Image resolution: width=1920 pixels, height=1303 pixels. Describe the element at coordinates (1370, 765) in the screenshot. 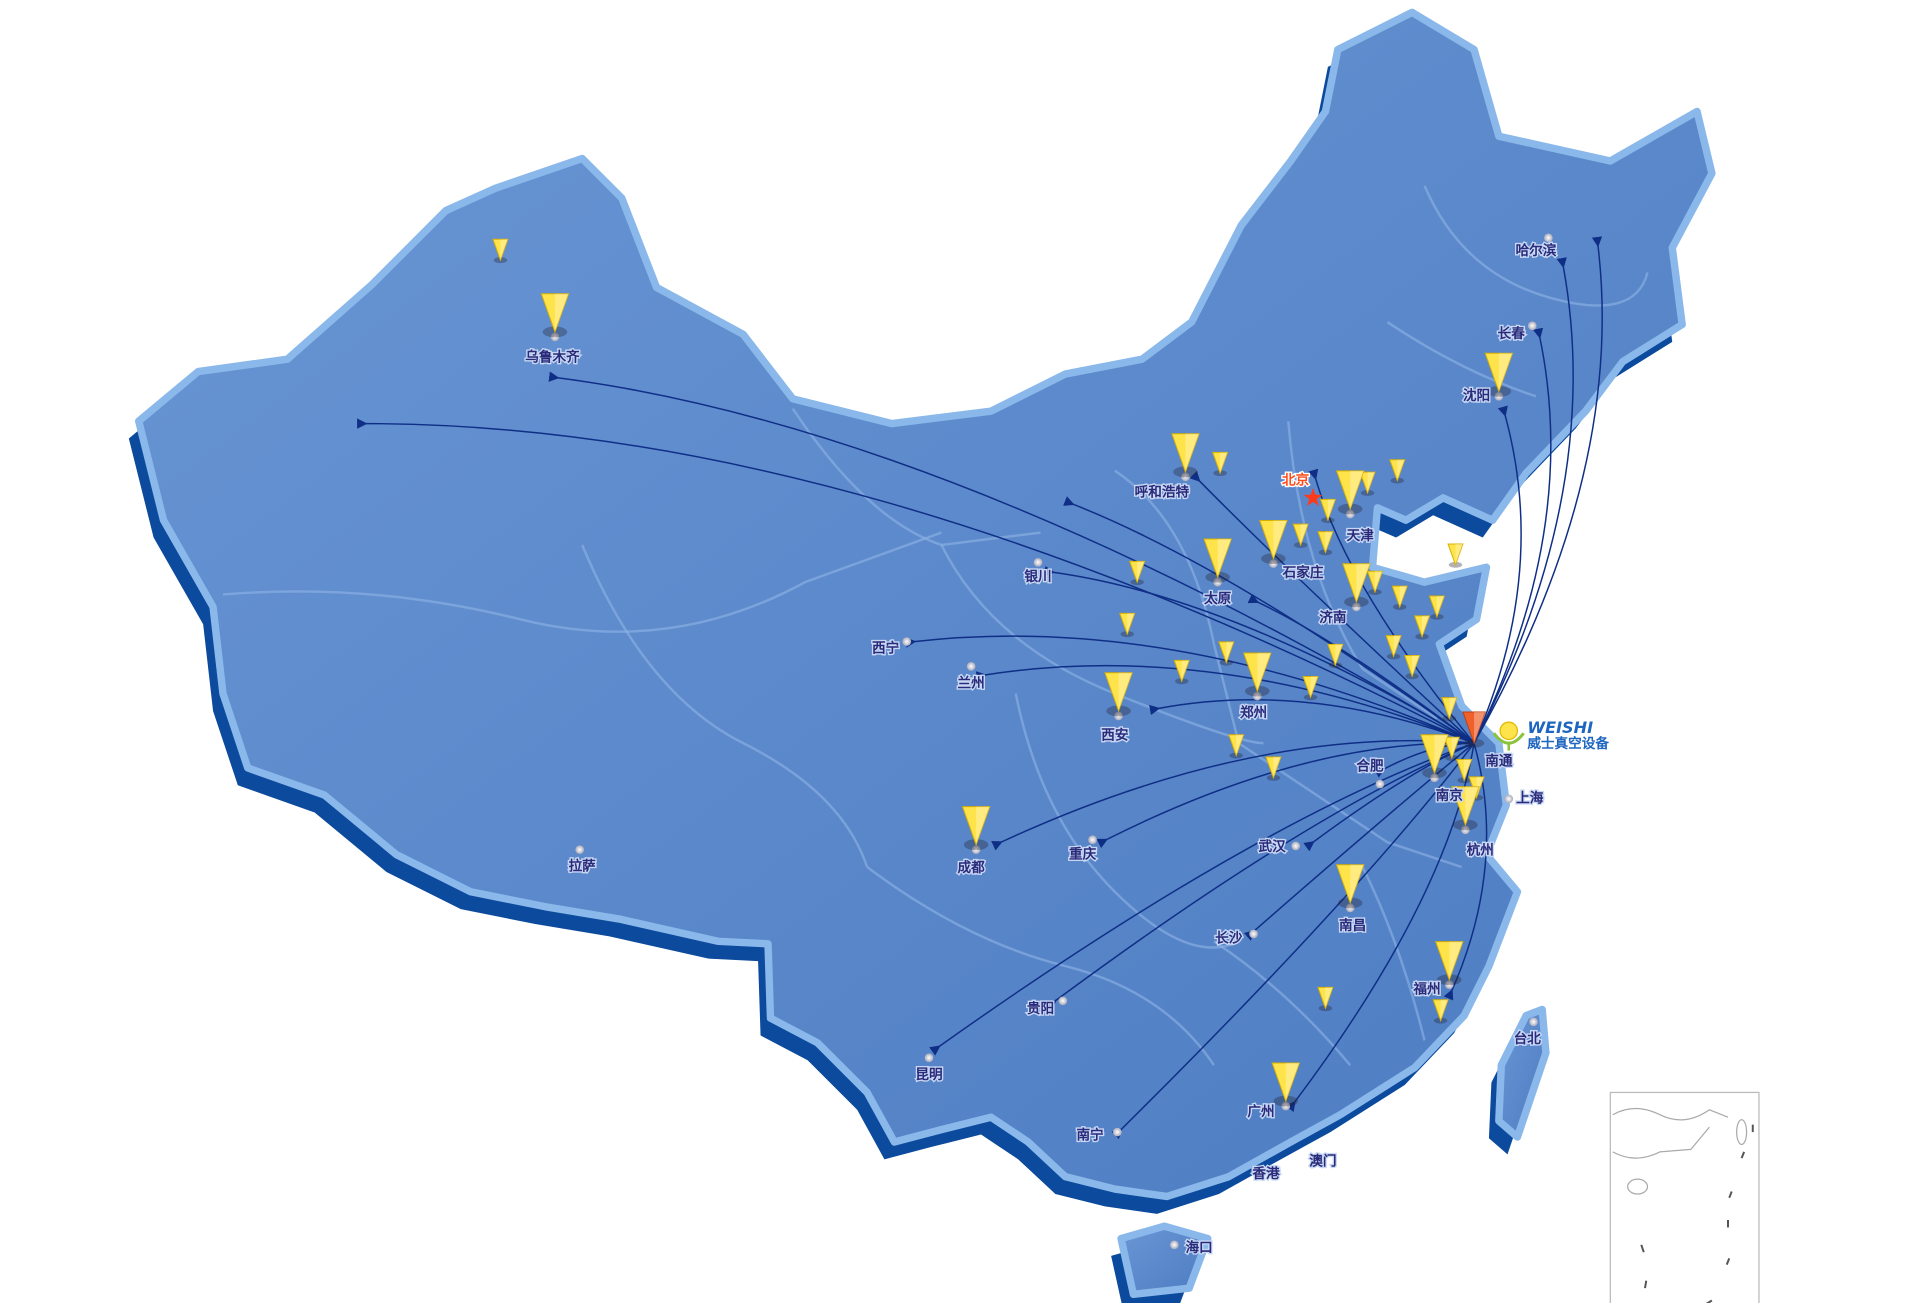

I see `city-label: 合肥` at that location.